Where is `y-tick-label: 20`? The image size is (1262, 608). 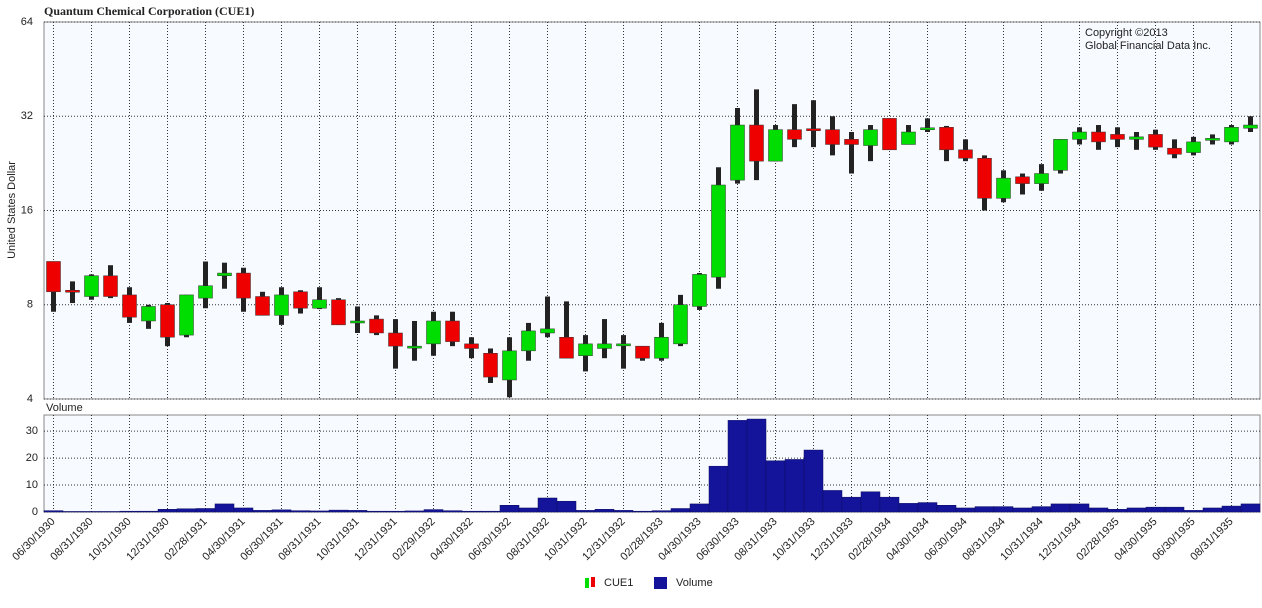 y-tick-label: 20 is located at coordinates (32, 458).